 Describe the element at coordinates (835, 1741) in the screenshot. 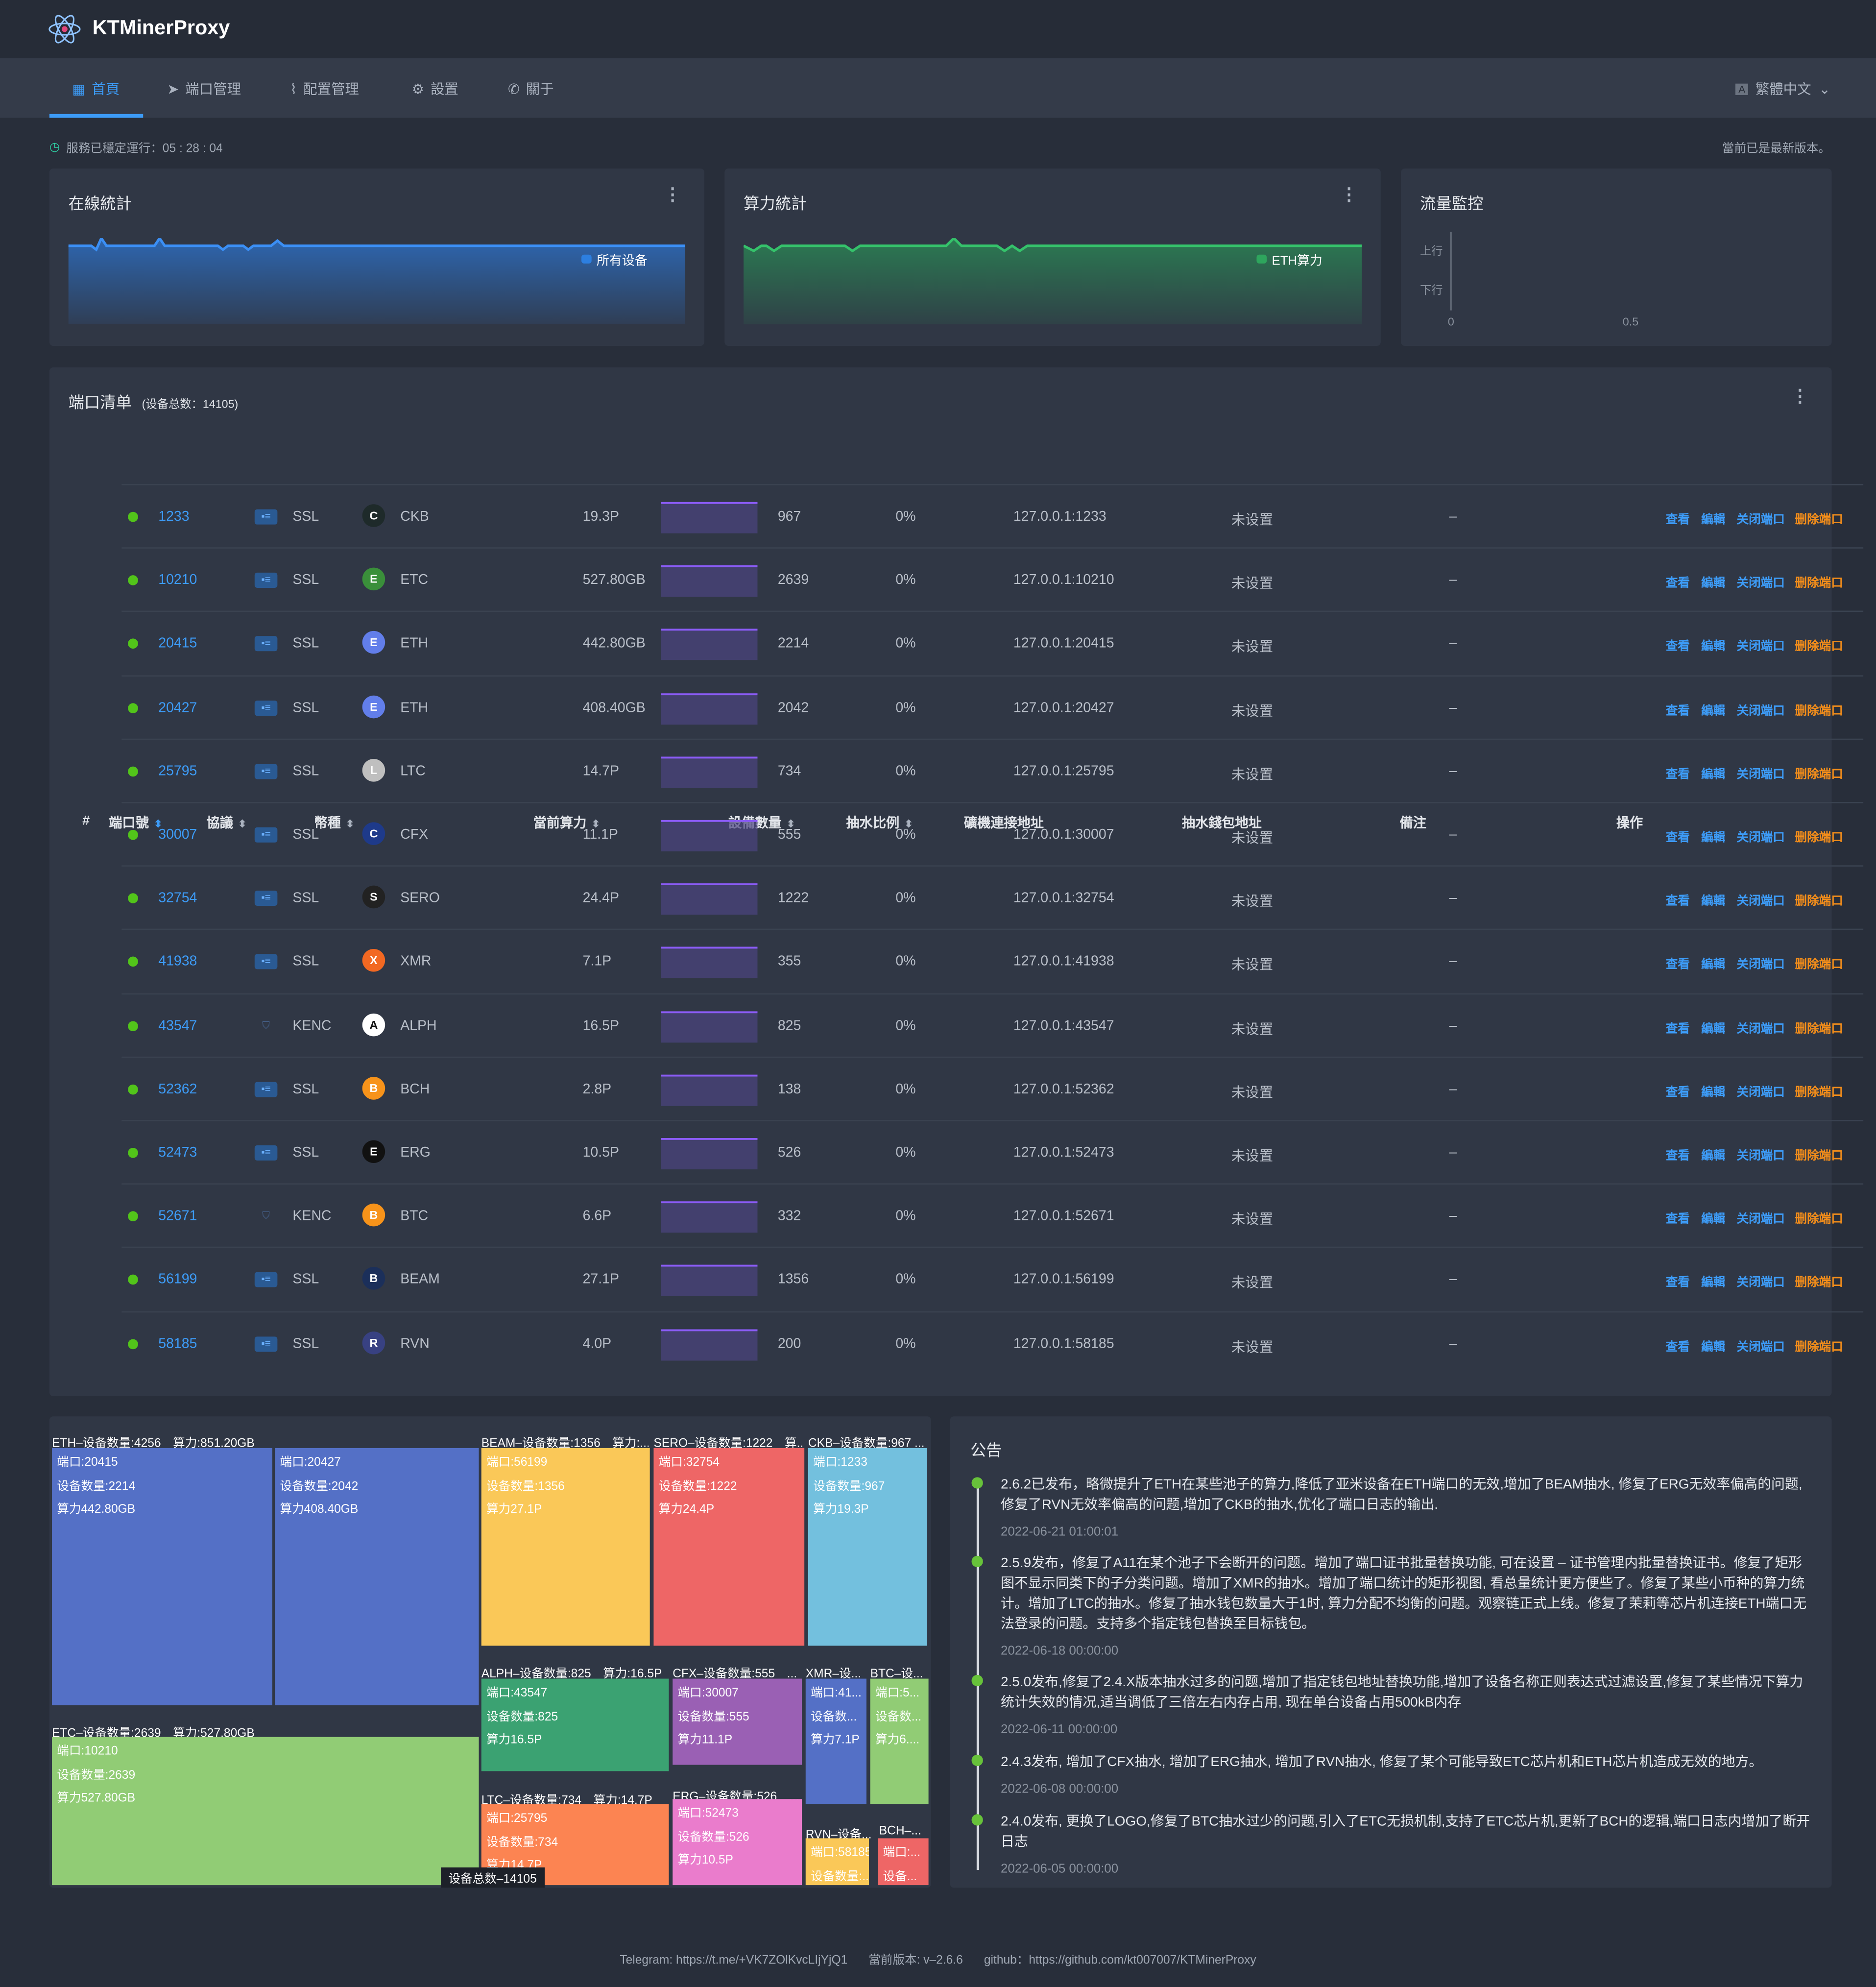

I see `treemap-cell: 端口:41... 设备数... 算力7.1P` at that location.